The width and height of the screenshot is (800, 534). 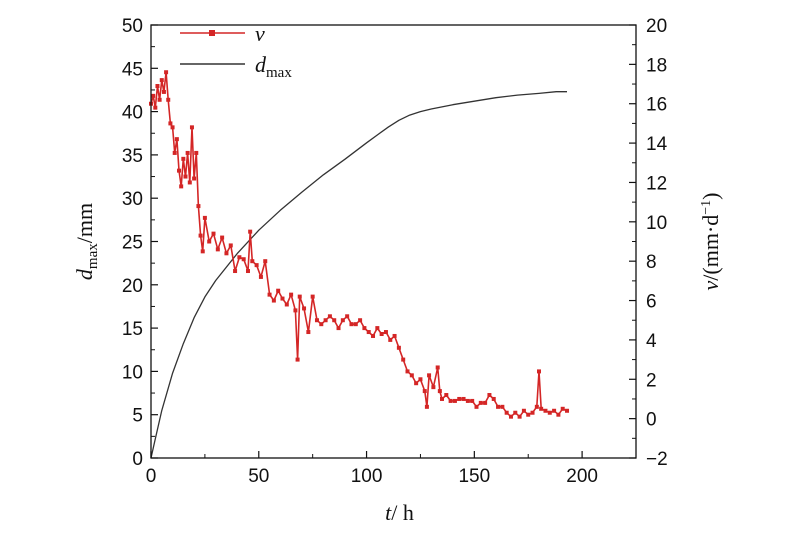 I want to click on legend-marker, so click(x=212, y=33).